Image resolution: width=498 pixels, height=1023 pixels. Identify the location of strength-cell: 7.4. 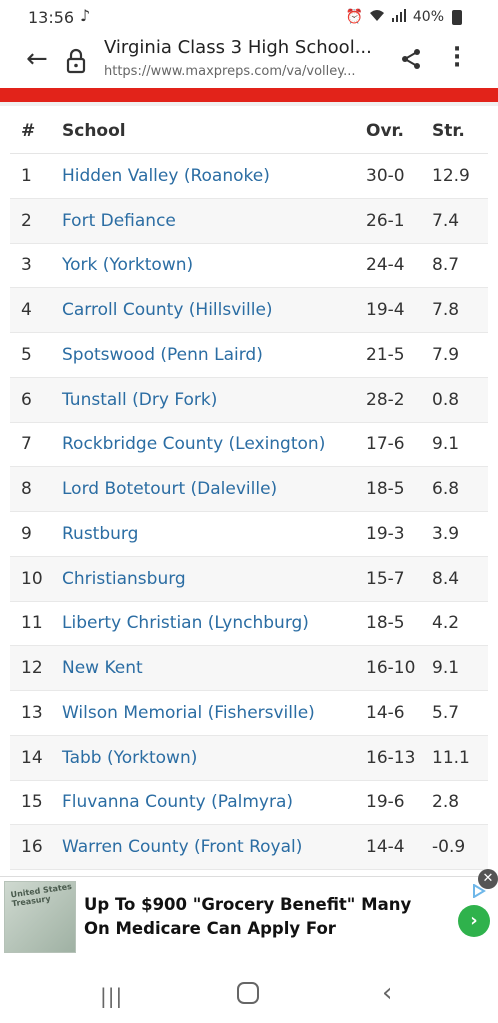
(446, 220).